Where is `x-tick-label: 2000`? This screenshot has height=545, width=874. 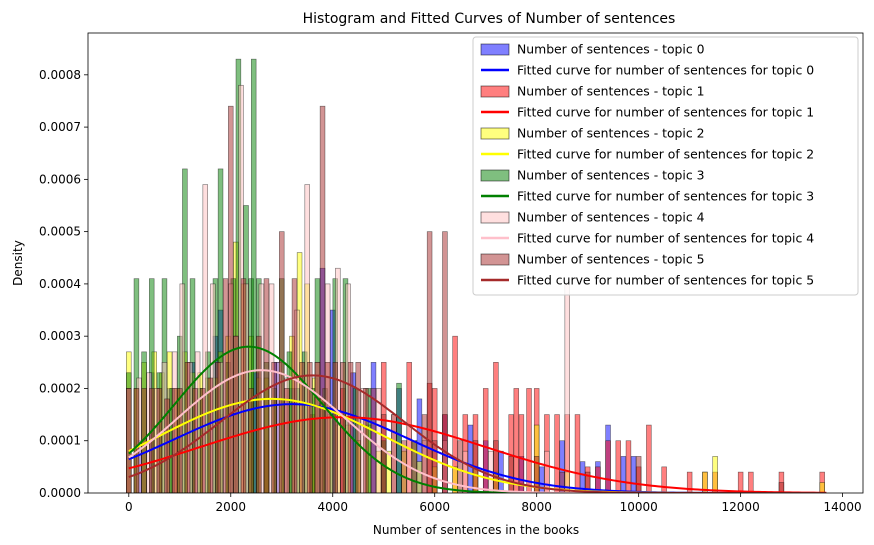 x-tick-label: 2000 is located at coordinates (230, 507).